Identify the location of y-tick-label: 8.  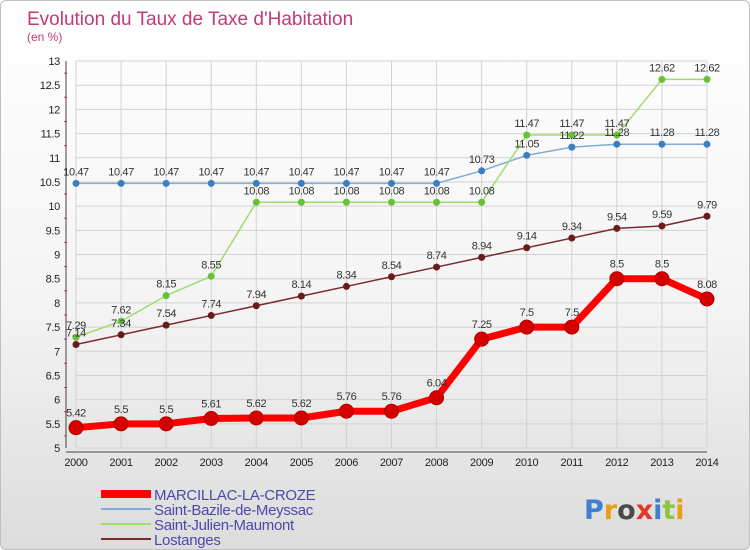
(57, 304).